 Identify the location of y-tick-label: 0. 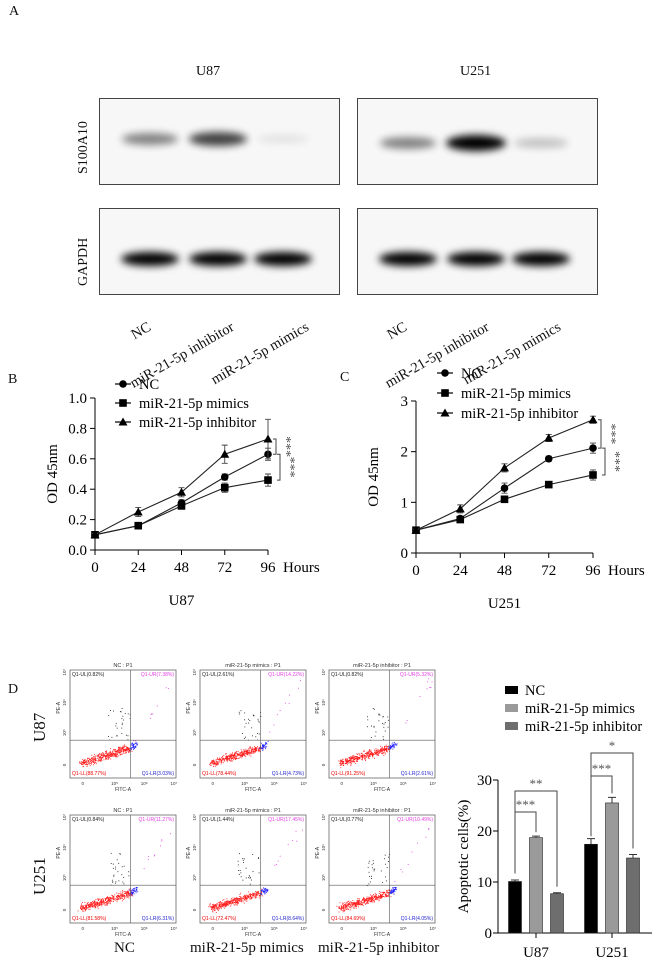
(405, 554).